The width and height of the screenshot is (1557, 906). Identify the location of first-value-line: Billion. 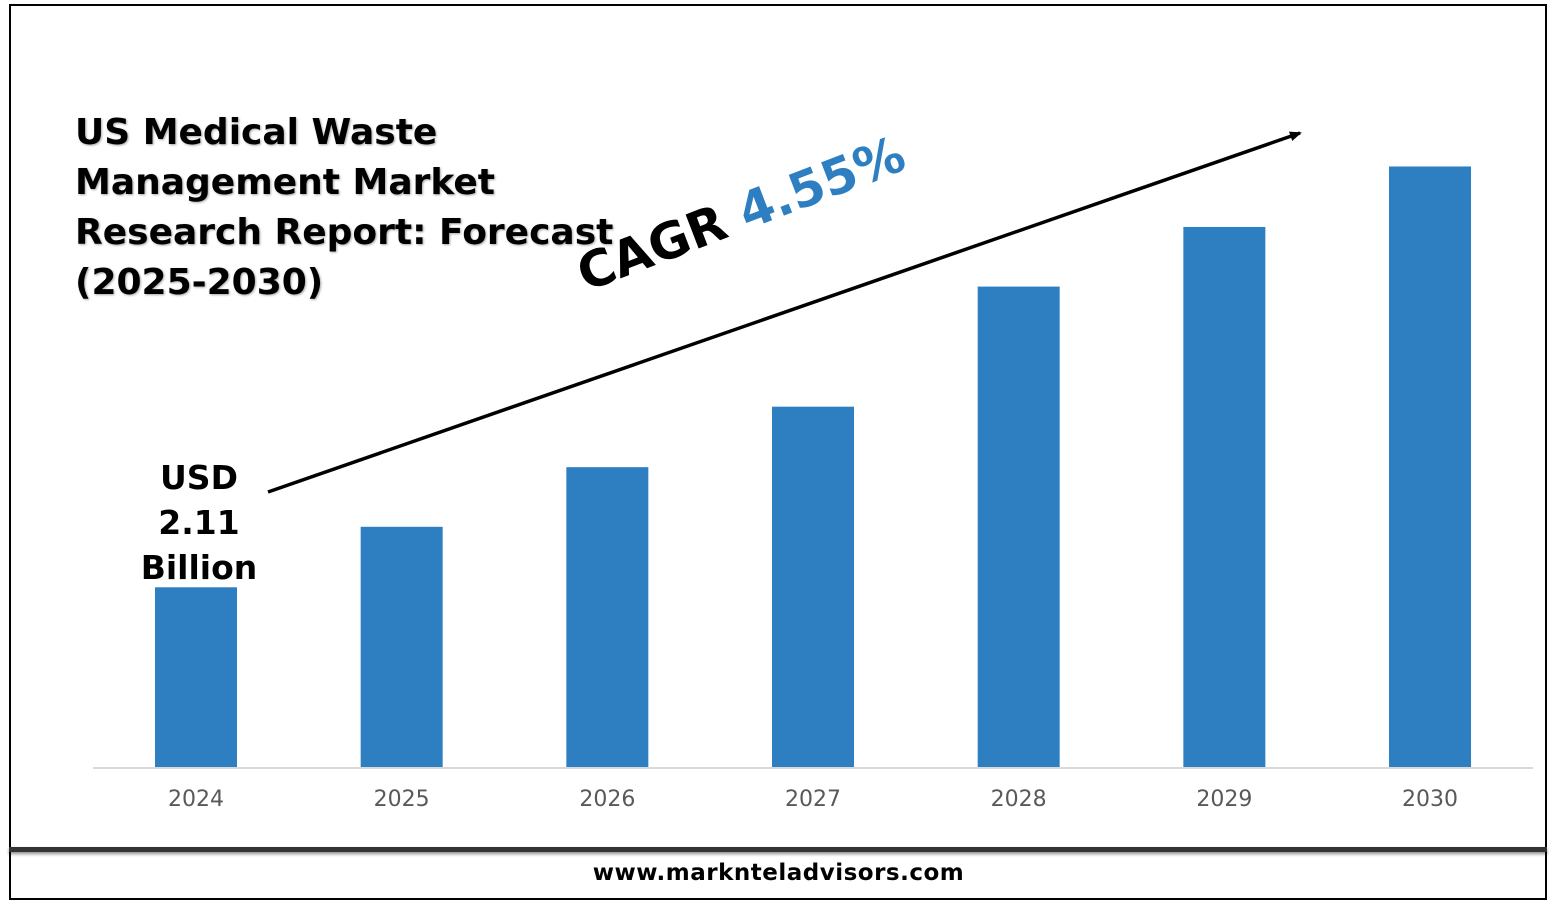
(199, 567).